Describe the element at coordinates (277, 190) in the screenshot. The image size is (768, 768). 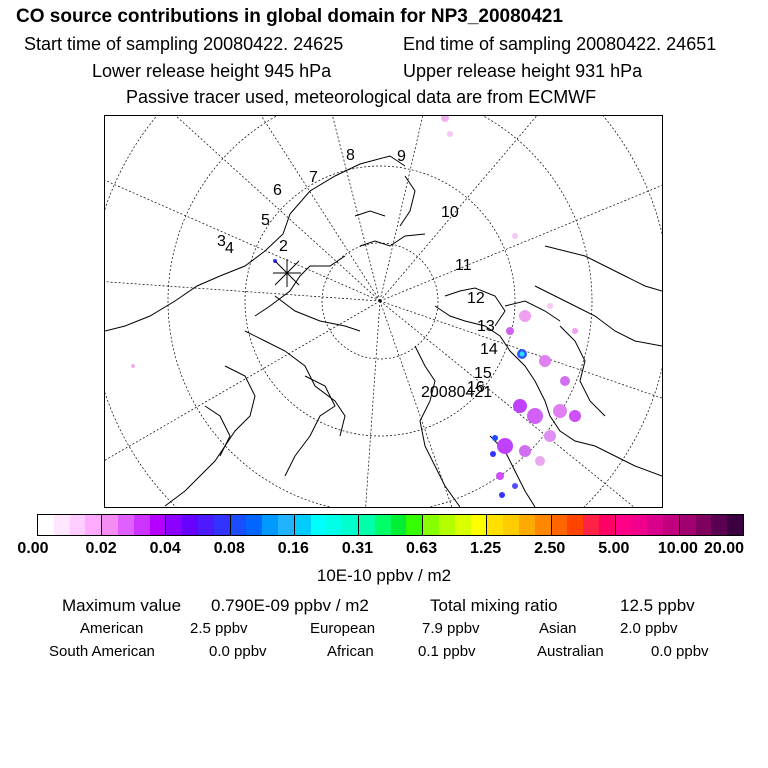
I see `track-label: 6` at that location.